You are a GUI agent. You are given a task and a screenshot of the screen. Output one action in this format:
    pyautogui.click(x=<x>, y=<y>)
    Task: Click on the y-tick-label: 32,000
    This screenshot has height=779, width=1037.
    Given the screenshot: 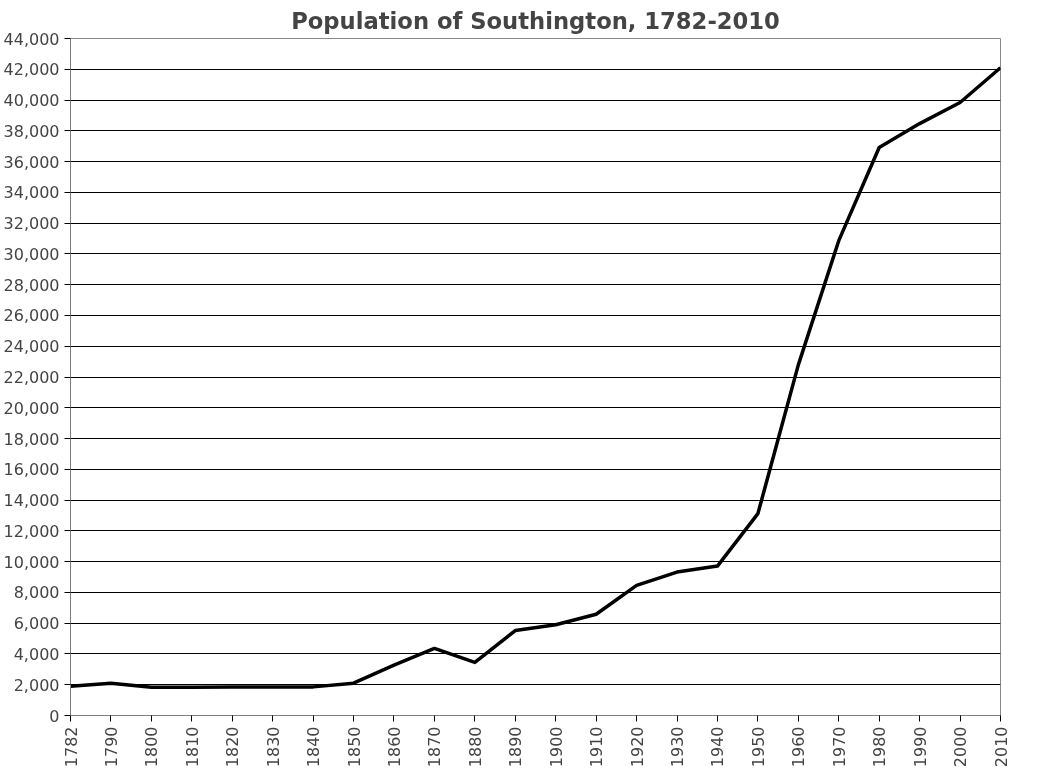 What is the action you would take?
    pyautogui.click(x=31, y=224)
    